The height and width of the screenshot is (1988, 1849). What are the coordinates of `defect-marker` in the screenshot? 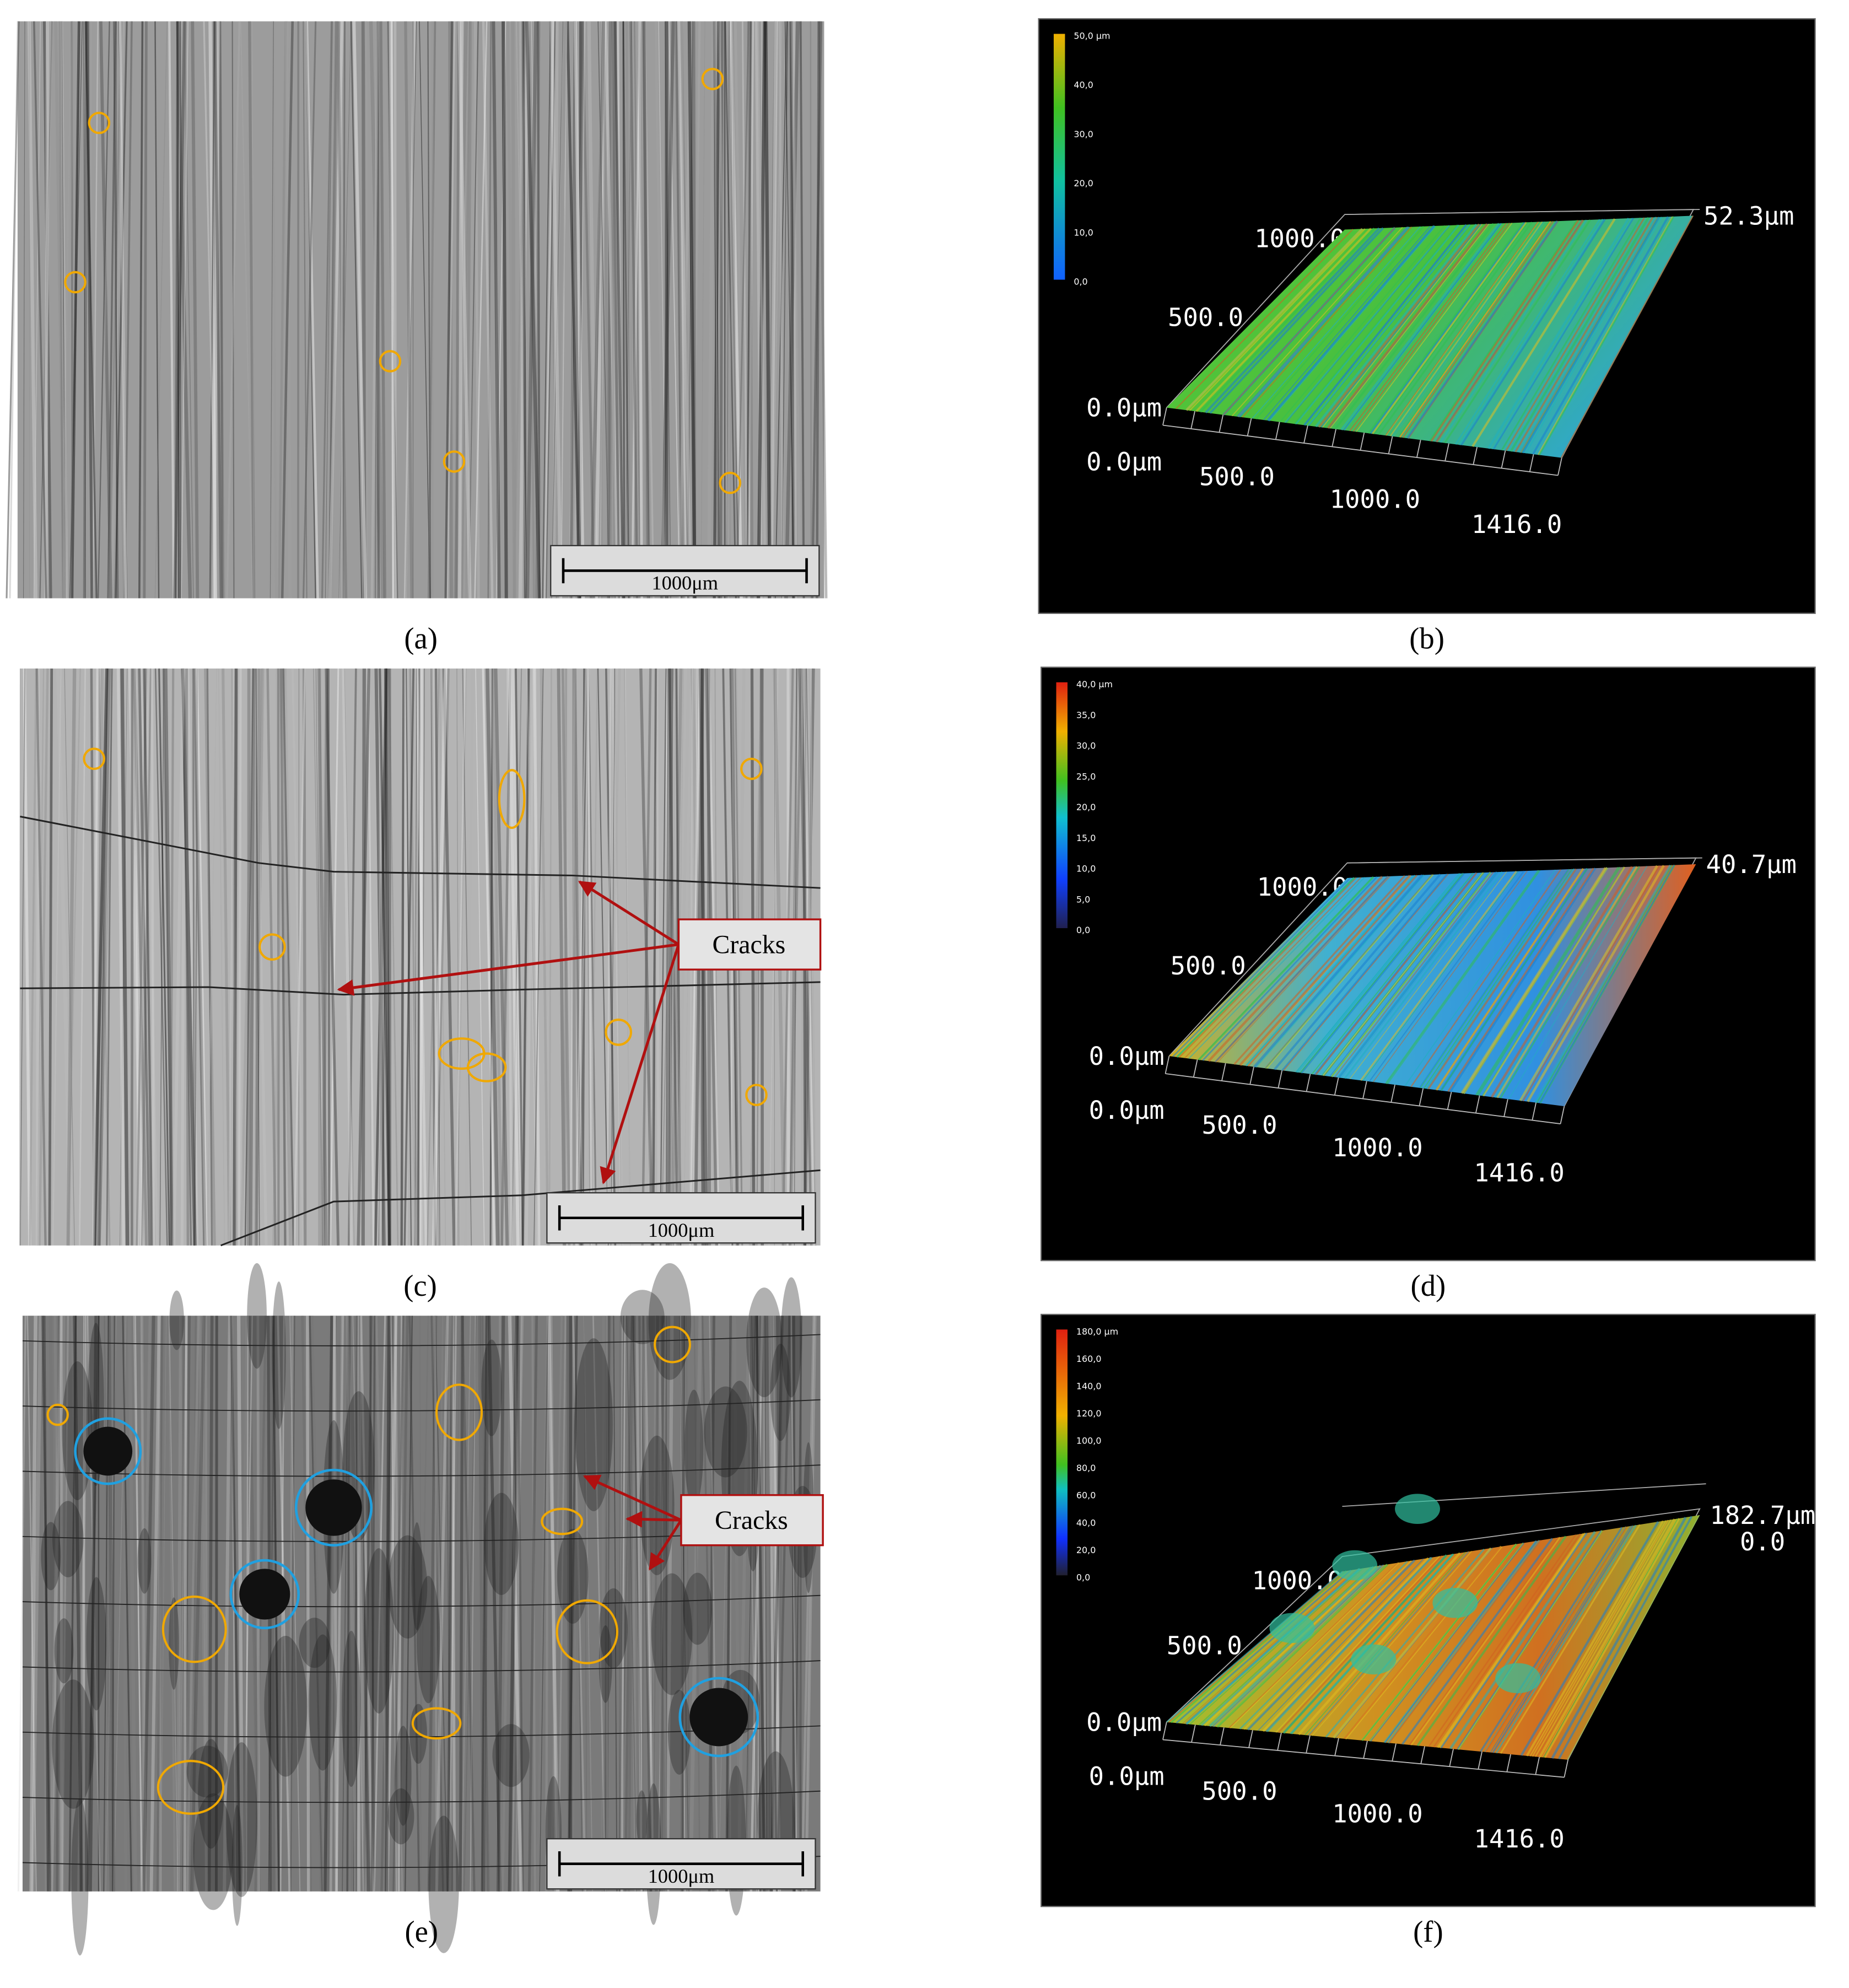 It's located at (487, 1067).